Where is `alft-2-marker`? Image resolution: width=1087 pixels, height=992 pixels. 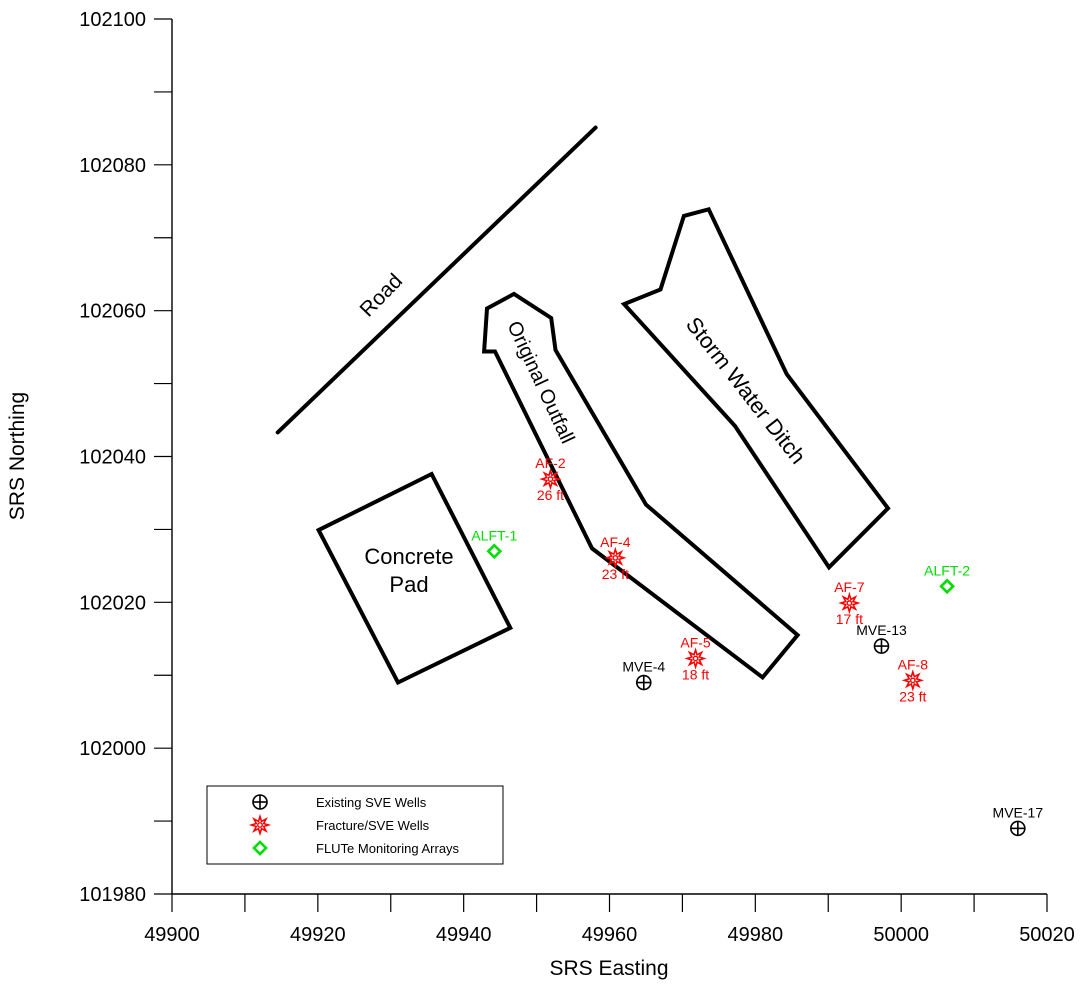 alft-2-marker is located at coordinates (947, 586).